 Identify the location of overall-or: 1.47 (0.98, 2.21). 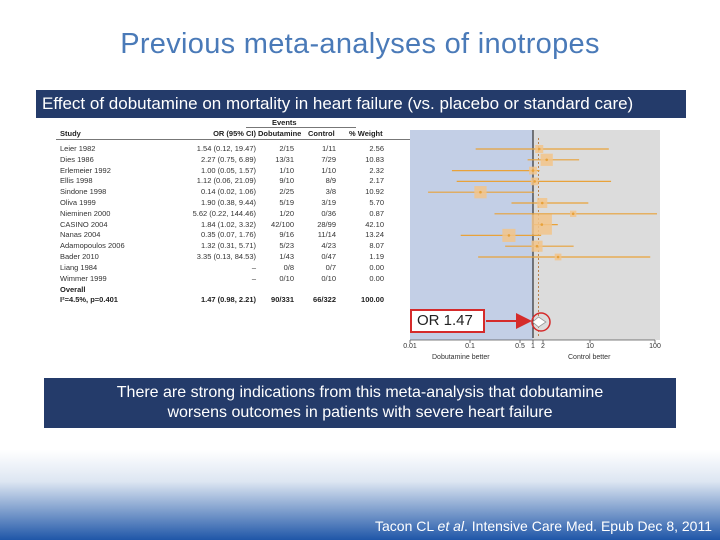
(228, 300).